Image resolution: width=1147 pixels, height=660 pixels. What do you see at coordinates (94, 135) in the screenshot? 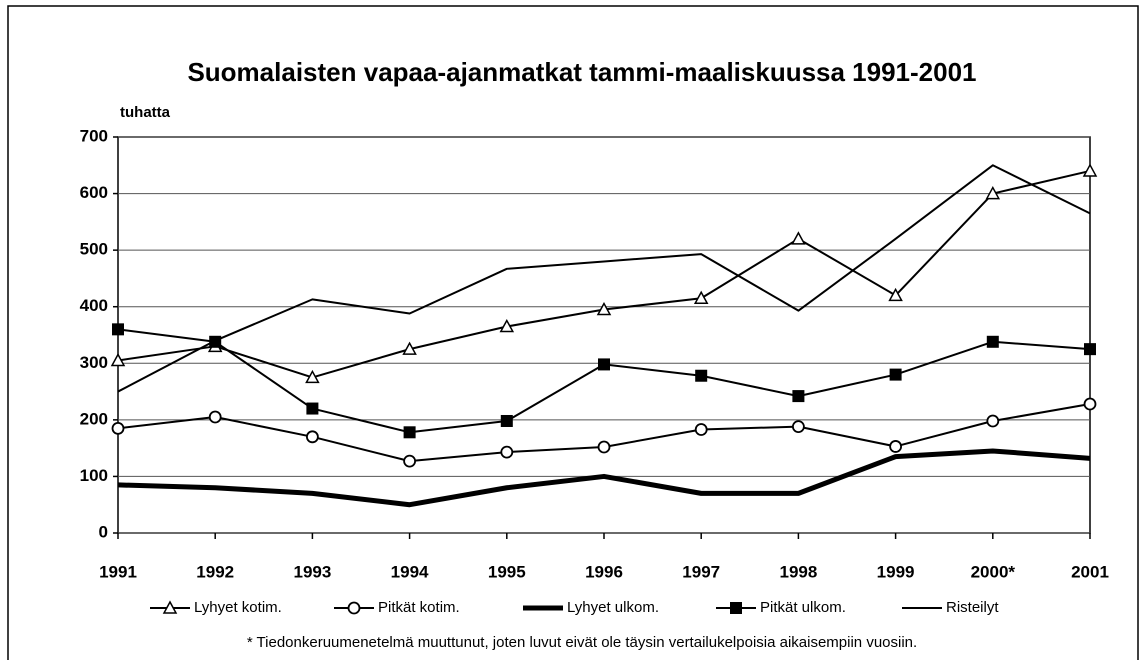
I see `y-tick-label: 700` at bounding box center [94, 135].